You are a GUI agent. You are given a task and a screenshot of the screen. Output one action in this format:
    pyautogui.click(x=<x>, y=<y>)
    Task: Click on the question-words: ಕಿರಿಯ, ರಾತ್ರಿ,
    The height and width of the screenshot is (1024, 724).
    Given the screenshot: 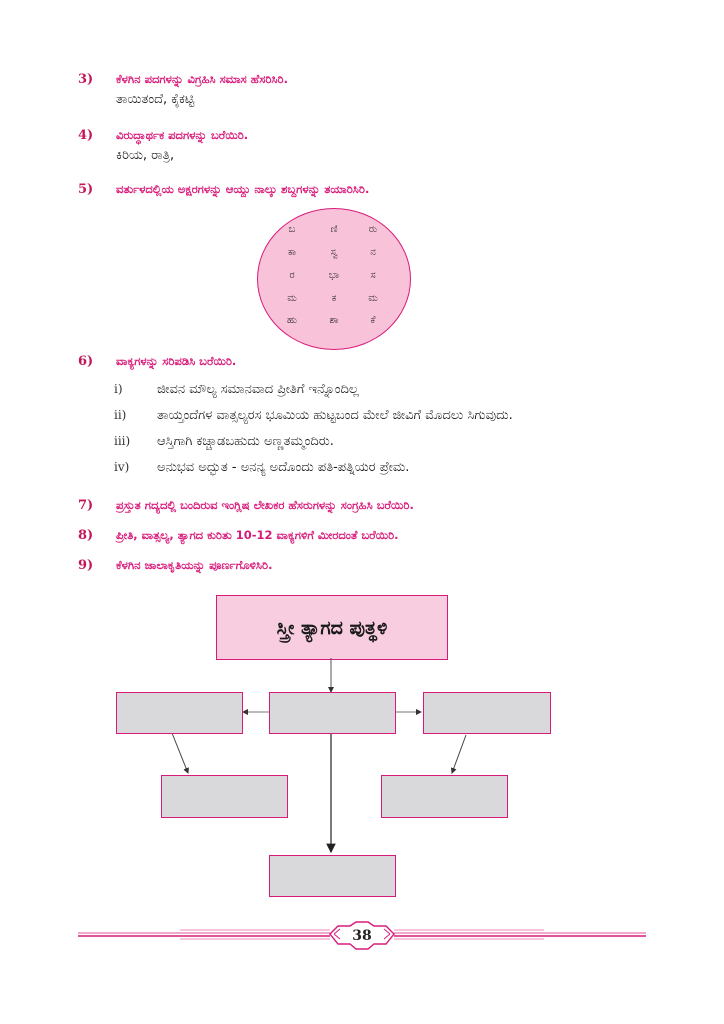 What is the action you would take?
    pyautogui.click(x=145, y=155)
    